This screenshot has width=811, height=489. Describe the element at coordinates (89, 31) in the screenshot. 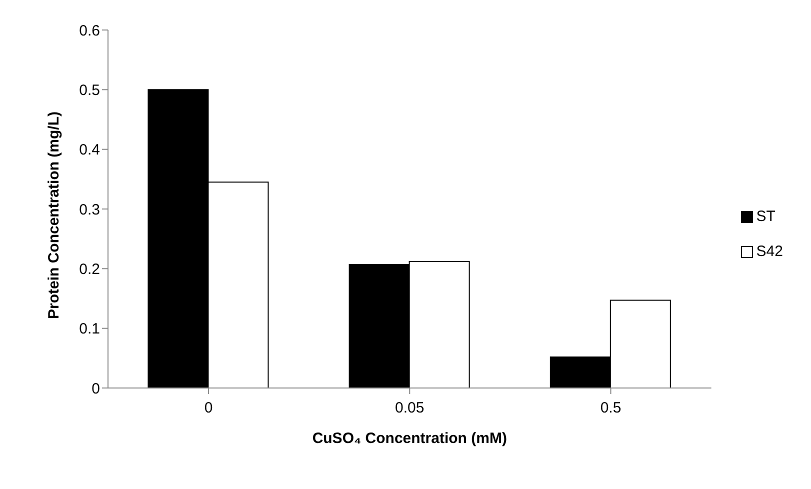

I see `y-tick-label: 0.6` at that location.